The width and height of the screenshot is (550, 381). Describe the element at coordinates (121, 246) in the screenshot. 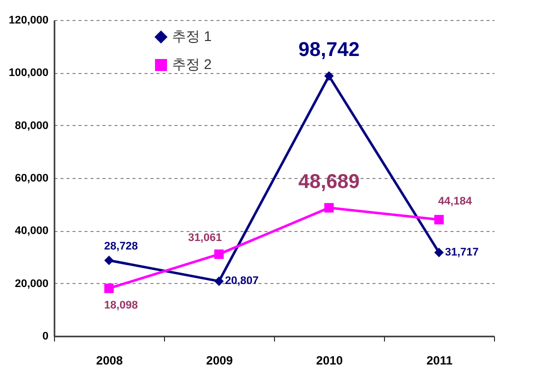

I see `data-label: 28,728` at that location.